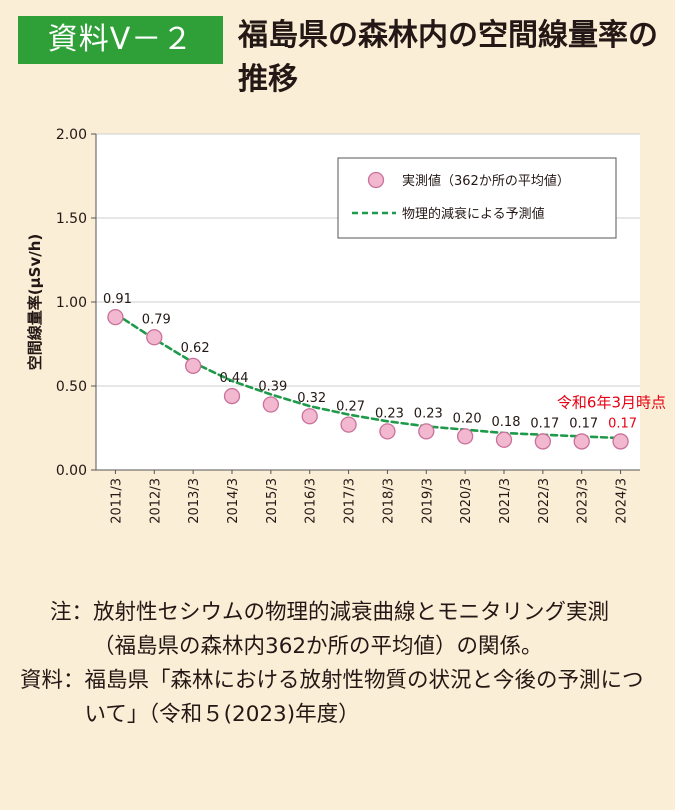  Describe the element at coordinates (466, 501) in the screenshot. I see `x-tick-label: 2020/3` at that location.